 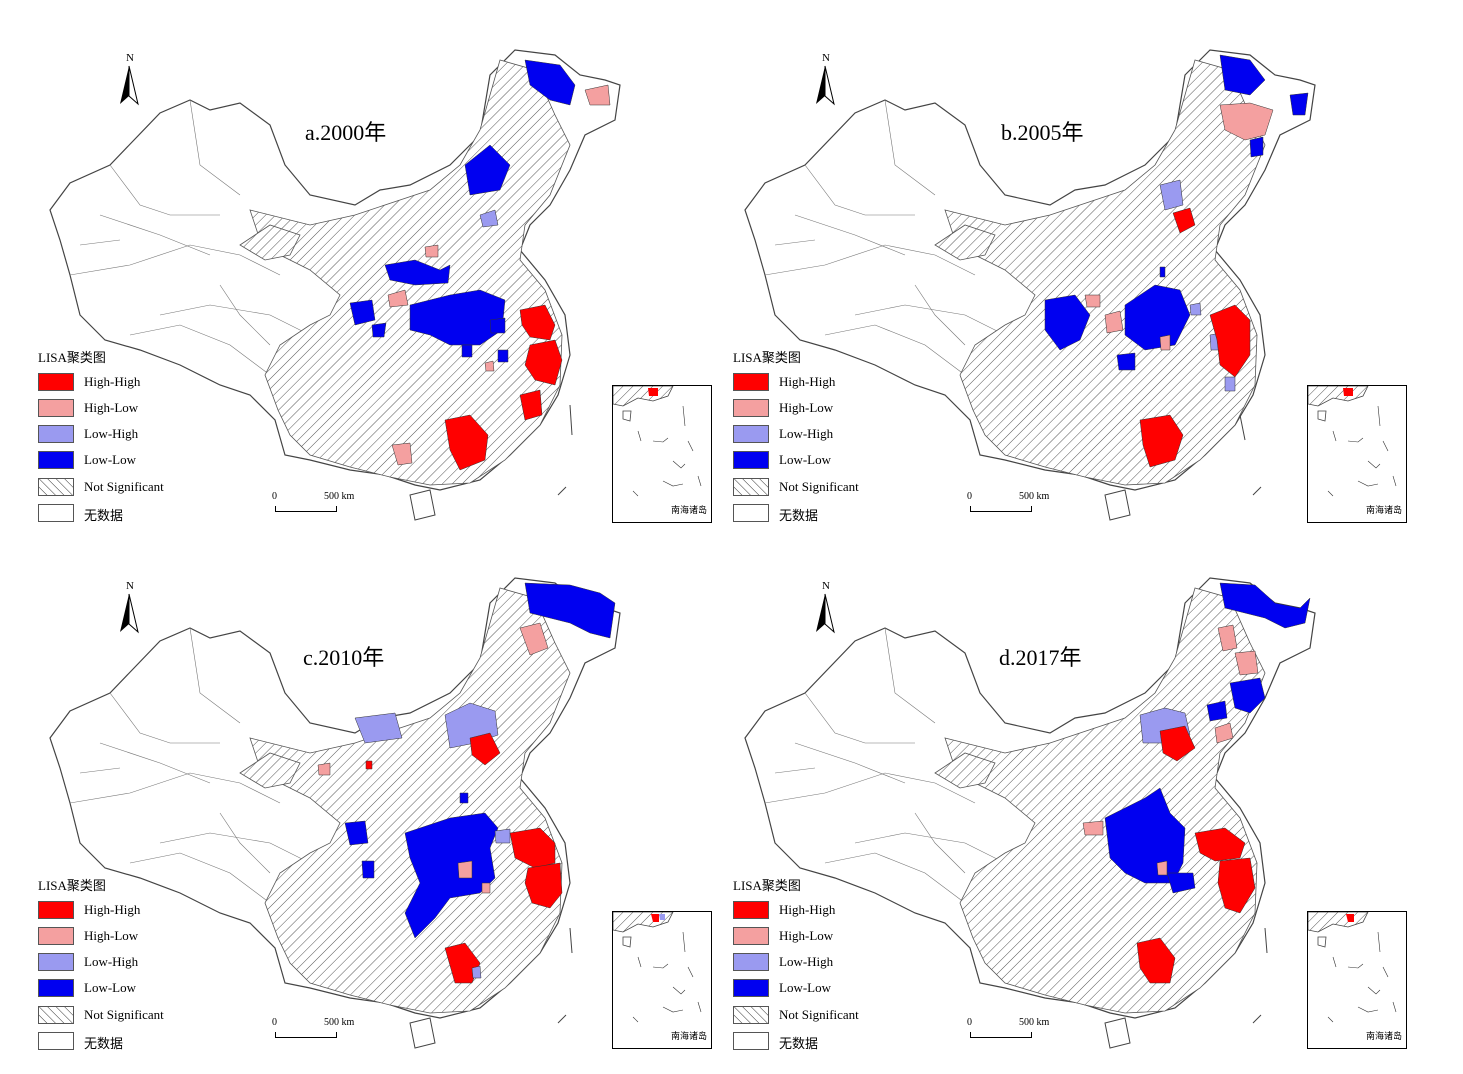 What do you see at coordinates (306, 509) in the screenshot?
I see `scale-line` at bounding box center [306, 509].